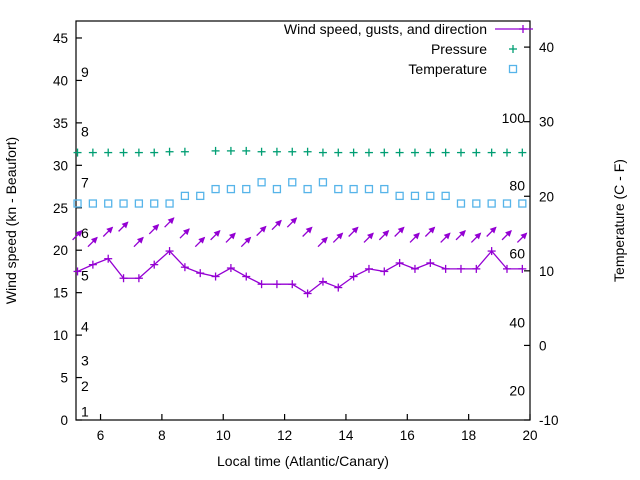  I want to click on y-axis-tick-label: 45, so click(60, 38).